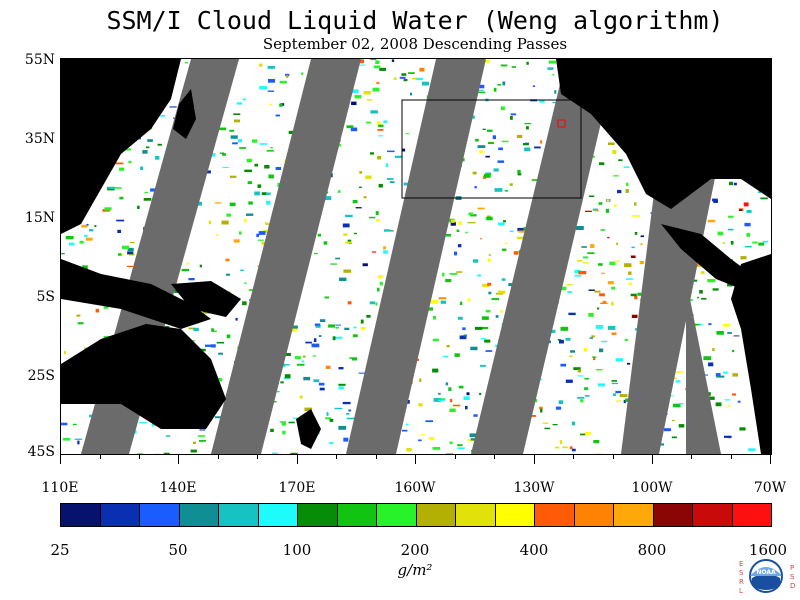  Describe the element at coordinates (39, 139) in the screenshot. I see `lat-label-1: 35N` at that location.